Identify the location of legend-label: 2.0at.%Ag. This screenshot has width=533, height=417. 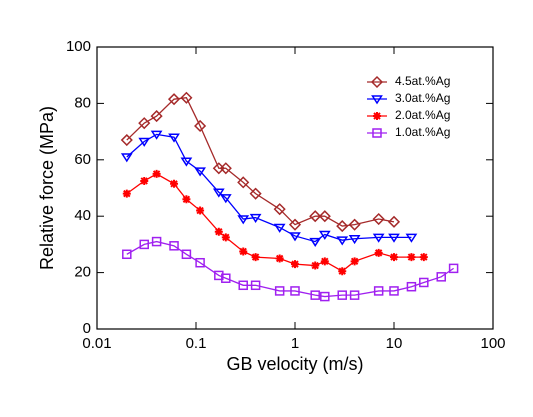
(422, 115).